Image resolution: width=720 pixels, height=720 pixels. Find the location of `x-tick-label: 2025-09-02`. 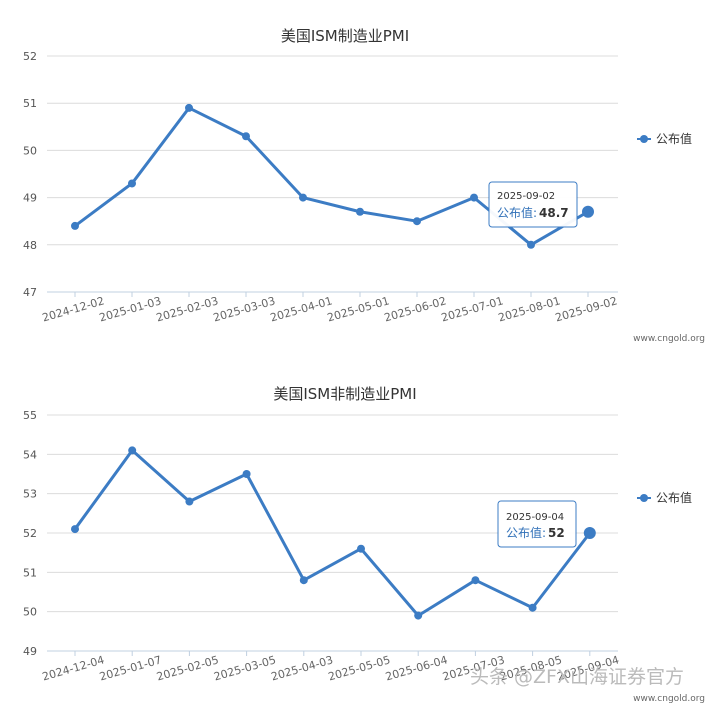

x-tick-label: 2025-09-02 is located at coordinates (586, 309).